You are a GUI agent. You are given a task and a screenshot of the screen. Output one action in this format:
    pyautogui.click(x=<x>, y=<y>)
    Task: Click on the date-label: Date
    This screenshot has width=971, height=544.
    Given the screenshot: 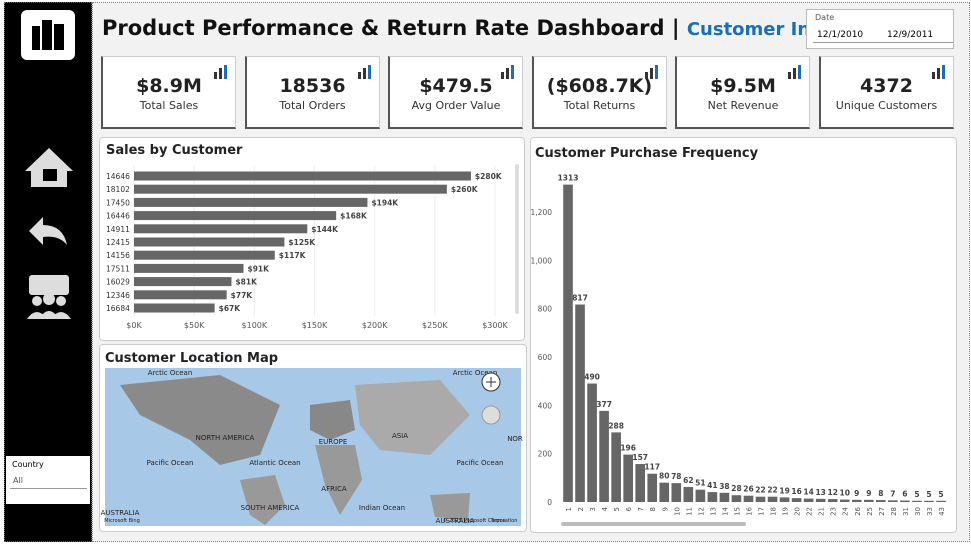 What is the action you would take?
    pyautogui.click(x=825, y=17)
    